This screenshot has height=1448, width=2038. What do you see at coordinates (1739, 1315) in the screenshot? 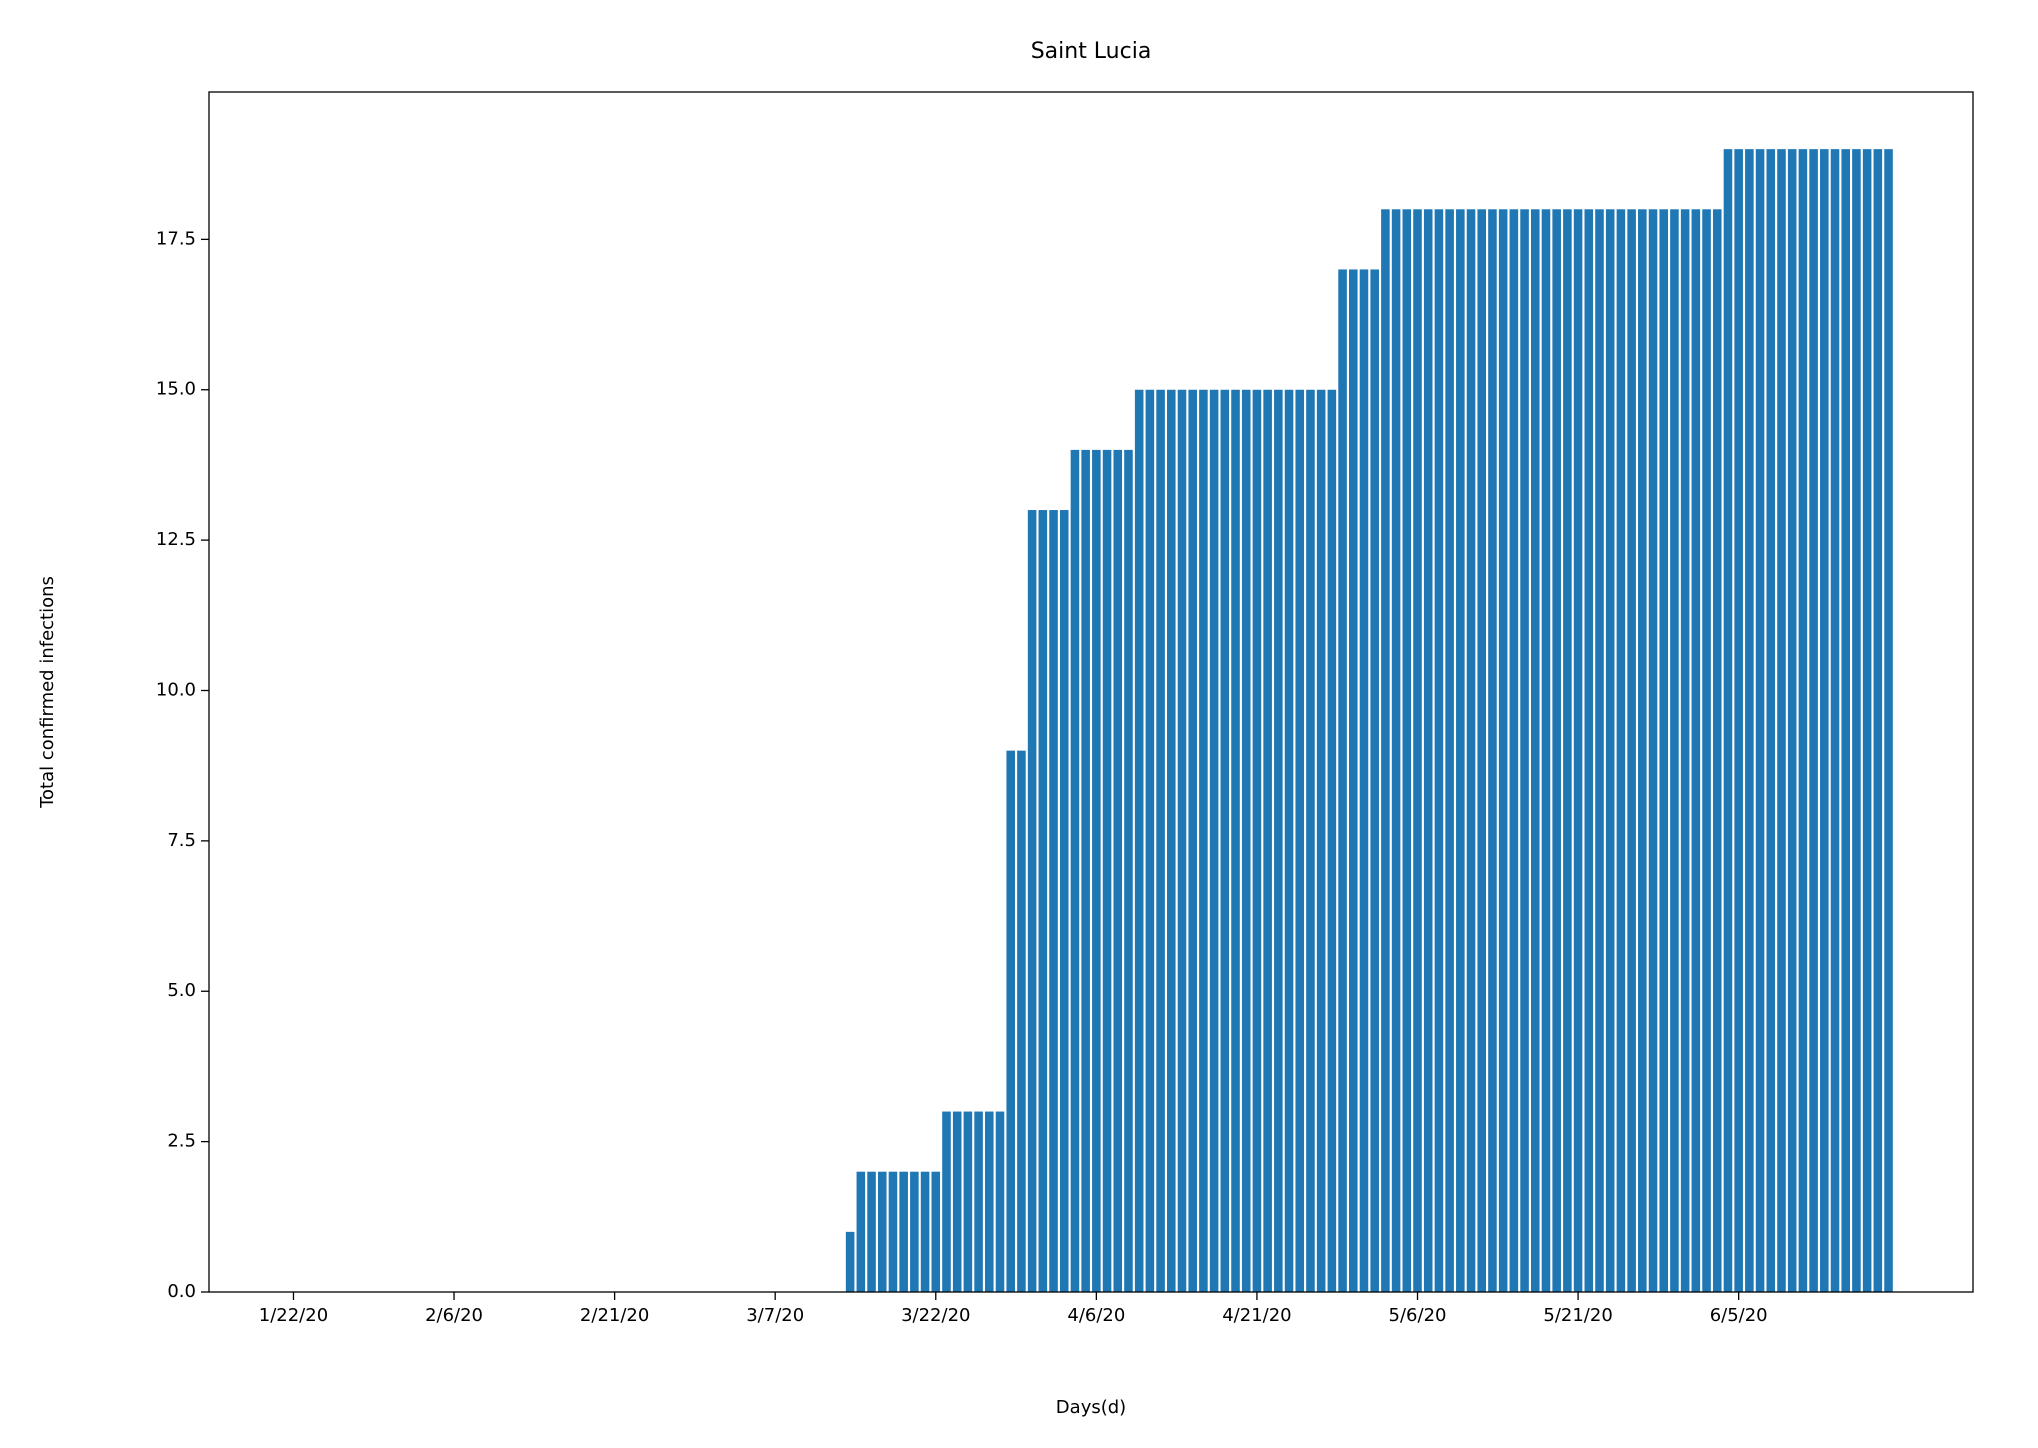
I see `x-tick-label: 6/5/20` at bounding box center [1739, 1315].